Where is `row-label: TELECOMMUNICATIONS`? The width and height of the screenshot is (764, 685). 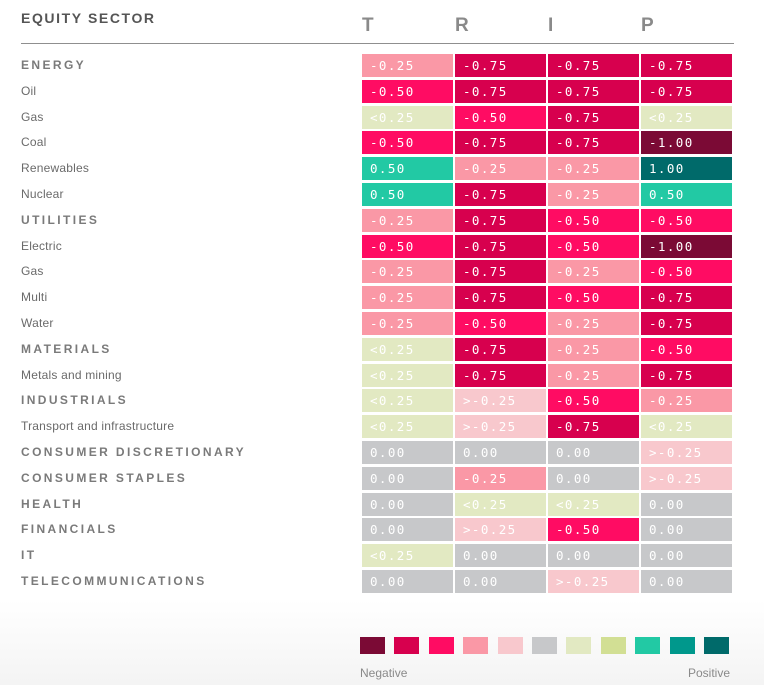
row-label: TELECOMMUNICATIONS is located at coordinates (114, 581).